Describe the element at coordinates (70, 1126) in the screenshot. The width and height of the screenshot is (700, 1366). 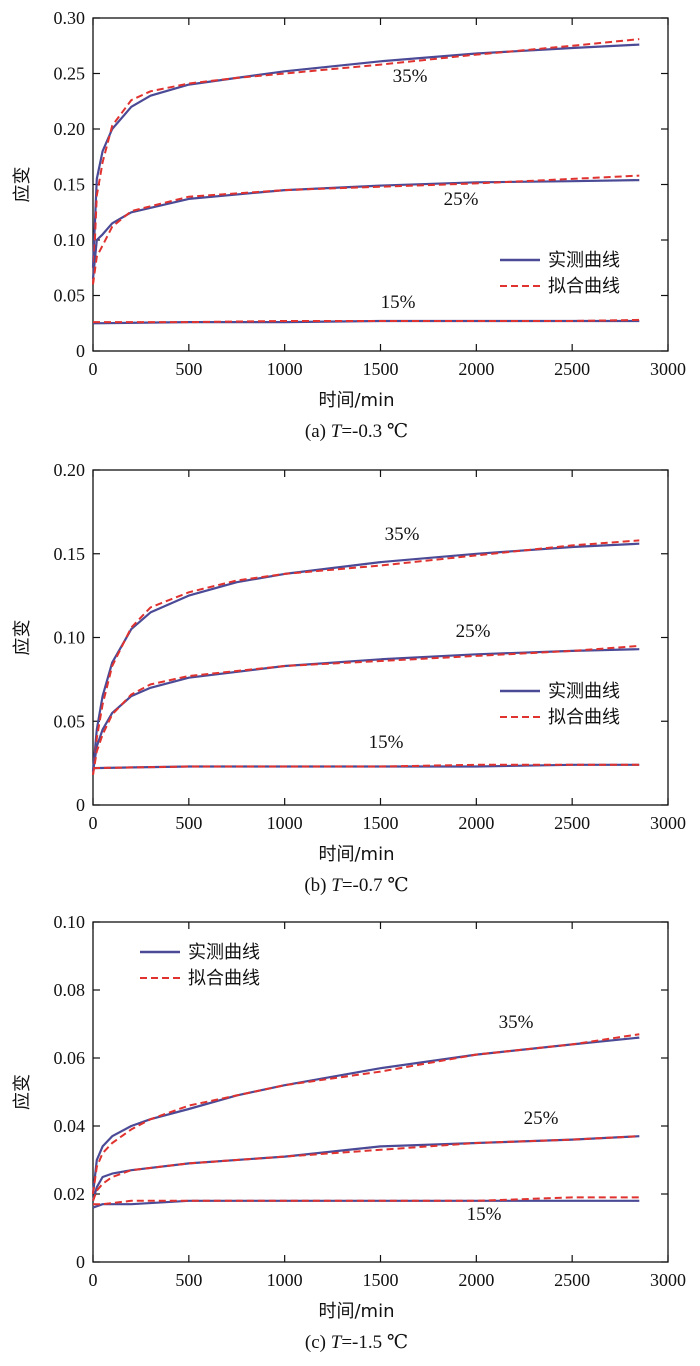
I see `y-tick-label: 0.04` at that location.